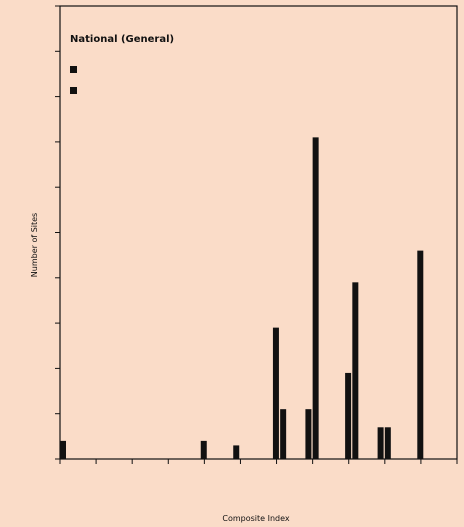  Describe the element at coordinates (256, 518) in the screenshot. I see `x-axis-label: Composite Index` at that location.